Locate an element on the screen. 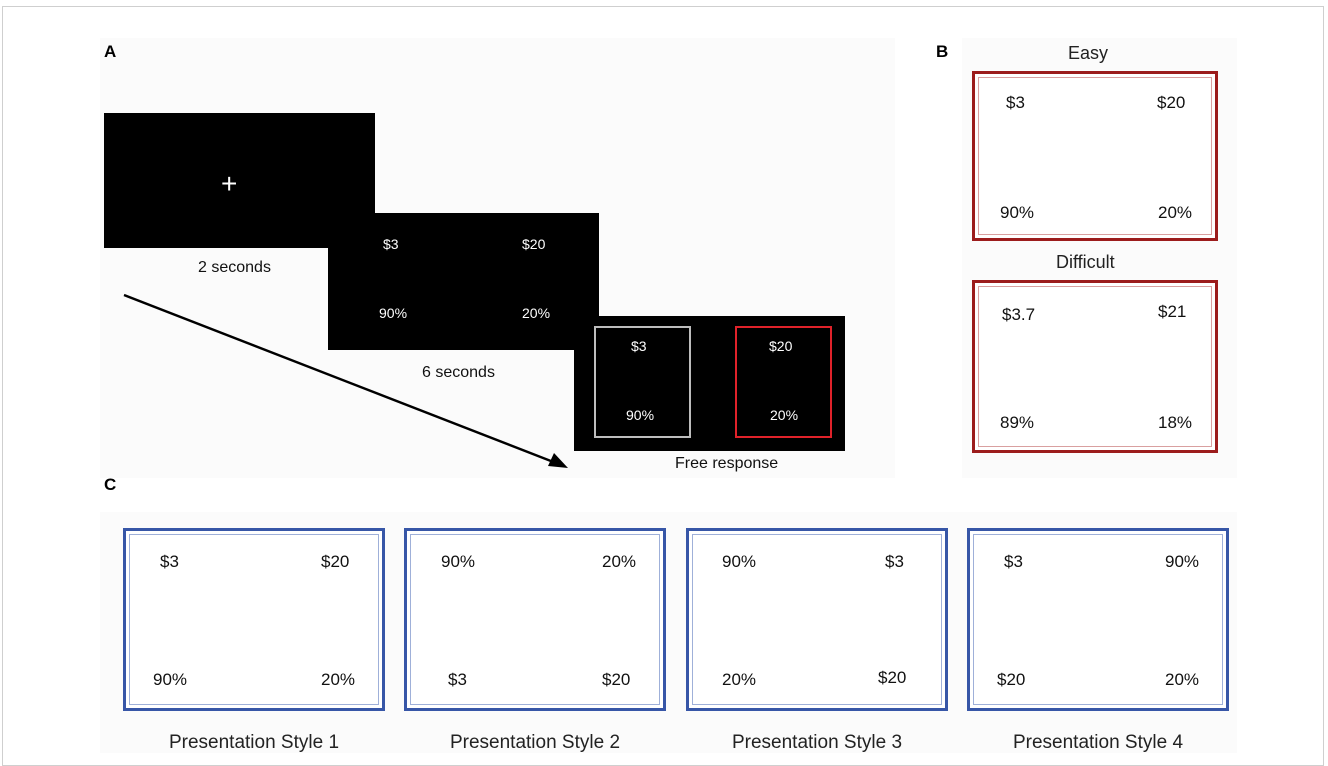 Image resolution: width=1328 pixels, height=766 pixels. time-arrow-head is located at coordinates (558, 460).